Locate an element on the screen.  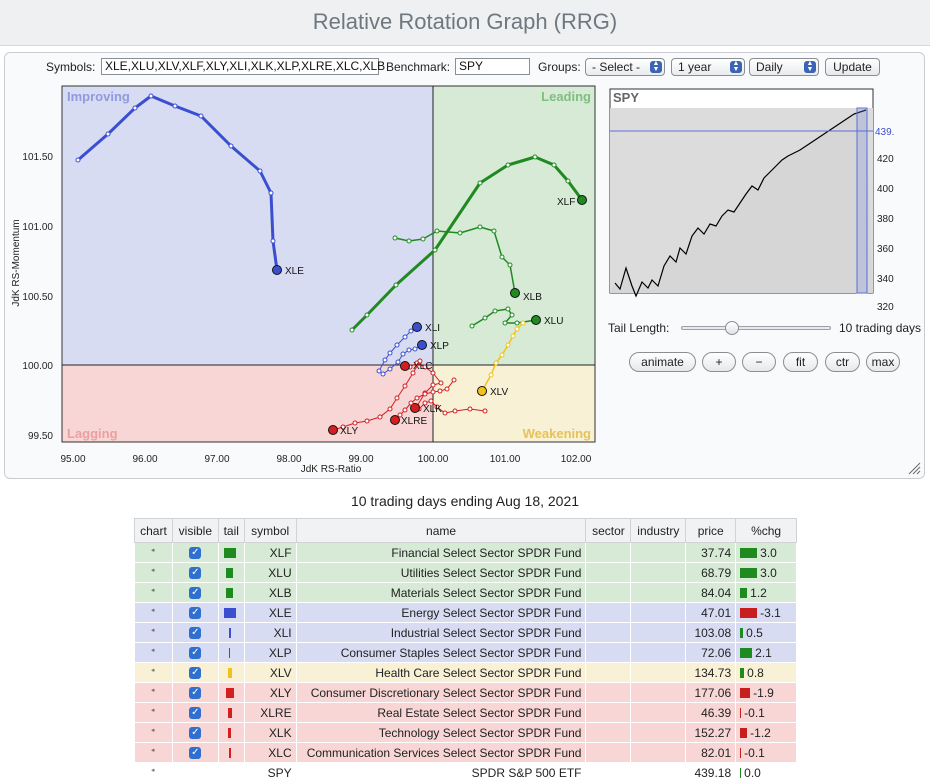
col-chg: %chg is located at coordinates (766, 530).